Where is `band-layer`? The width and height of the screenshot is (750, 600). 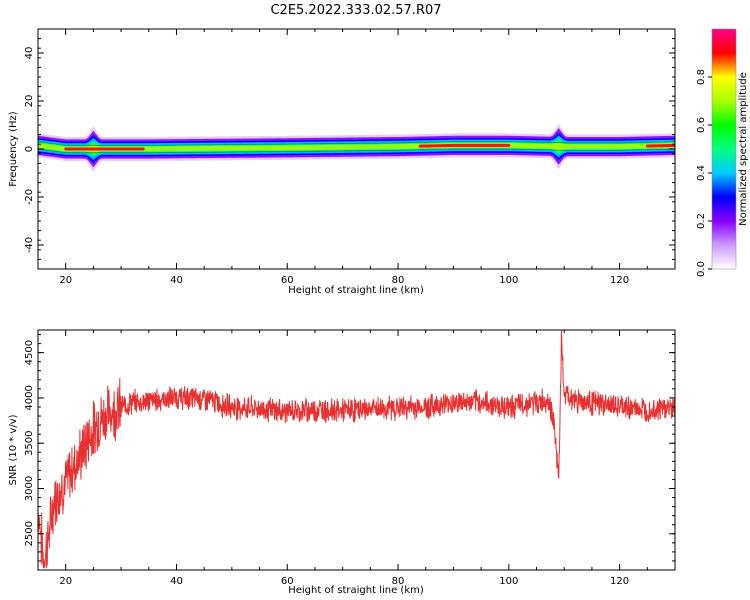 band-layer is located at coordinates (356, 147).